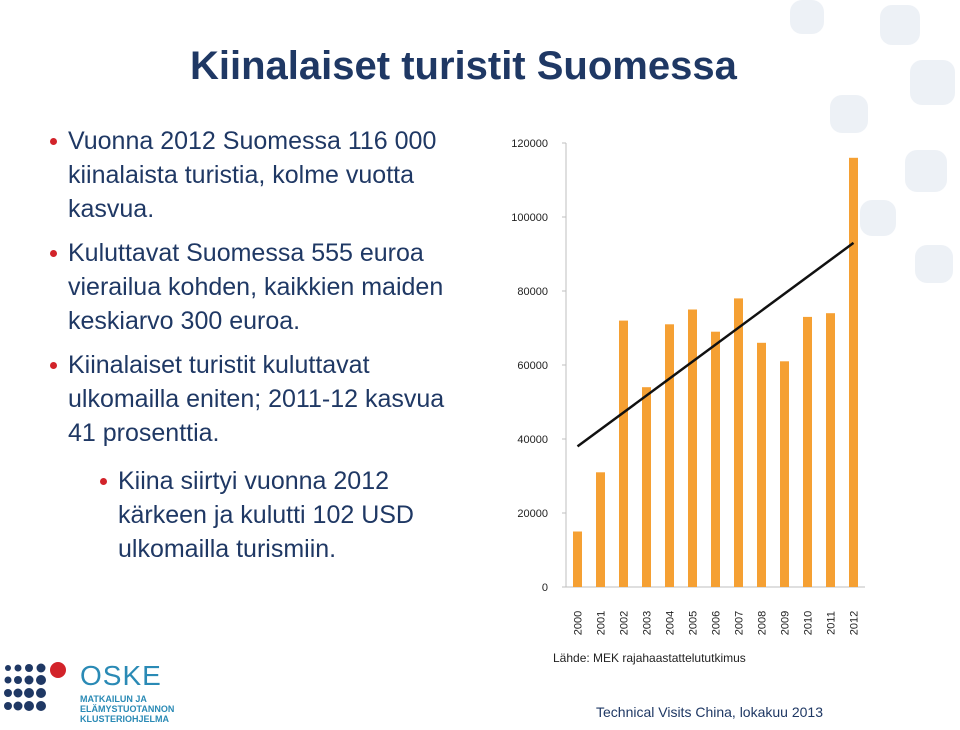  What do you see at coordinates (648, 623) in the screenshot?
I see `x-tick-label: 2003` at bounding box center [648, 623].